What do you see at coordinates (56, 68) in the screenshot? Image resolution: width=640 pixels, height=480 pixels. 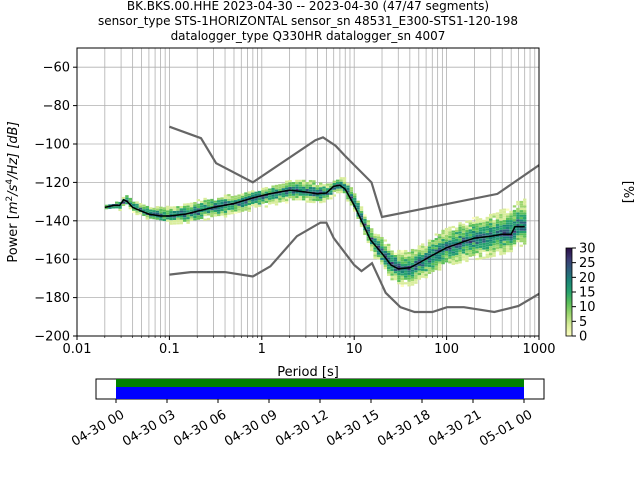 I see `y-tick-label: −60` at bounding box center [56, 68].